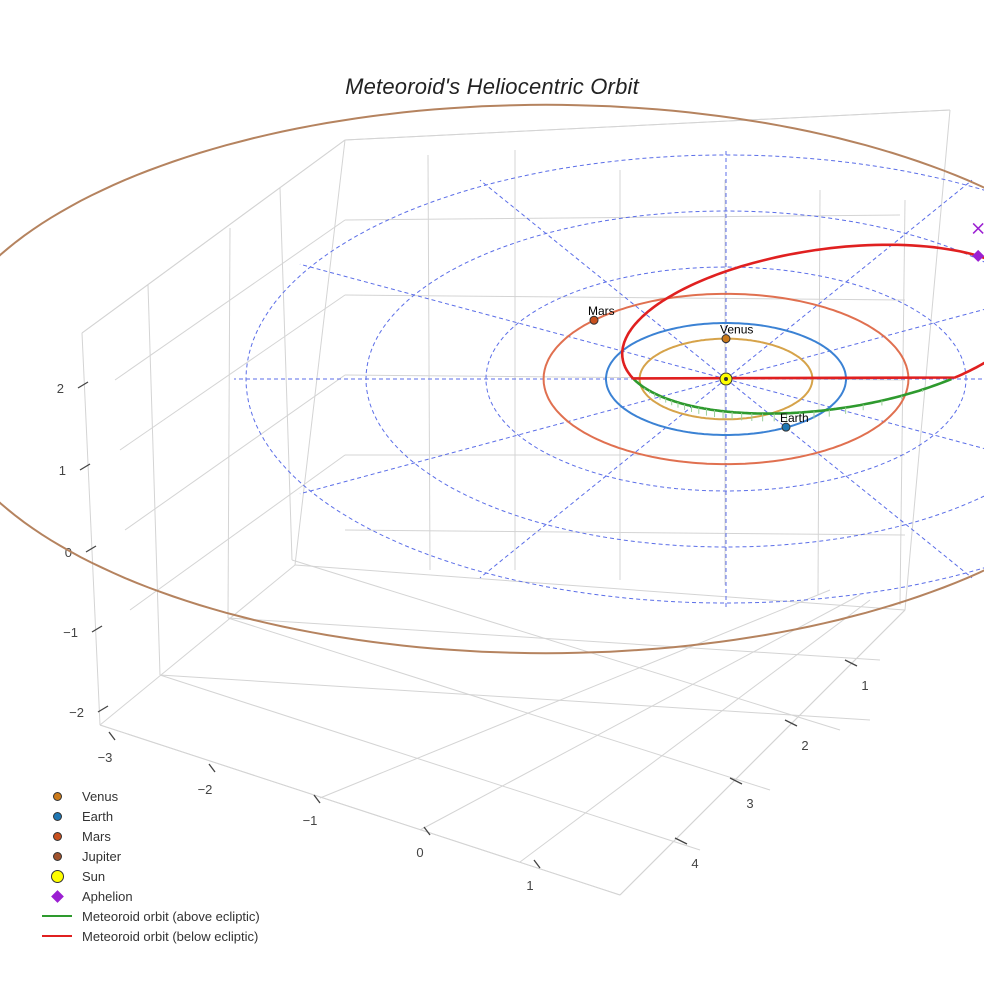 The height and width of the screenshot is (984, 984). Describe the element at coordinates (100, 796) in the screenshot. I see `legend-label: Venus` at that location.